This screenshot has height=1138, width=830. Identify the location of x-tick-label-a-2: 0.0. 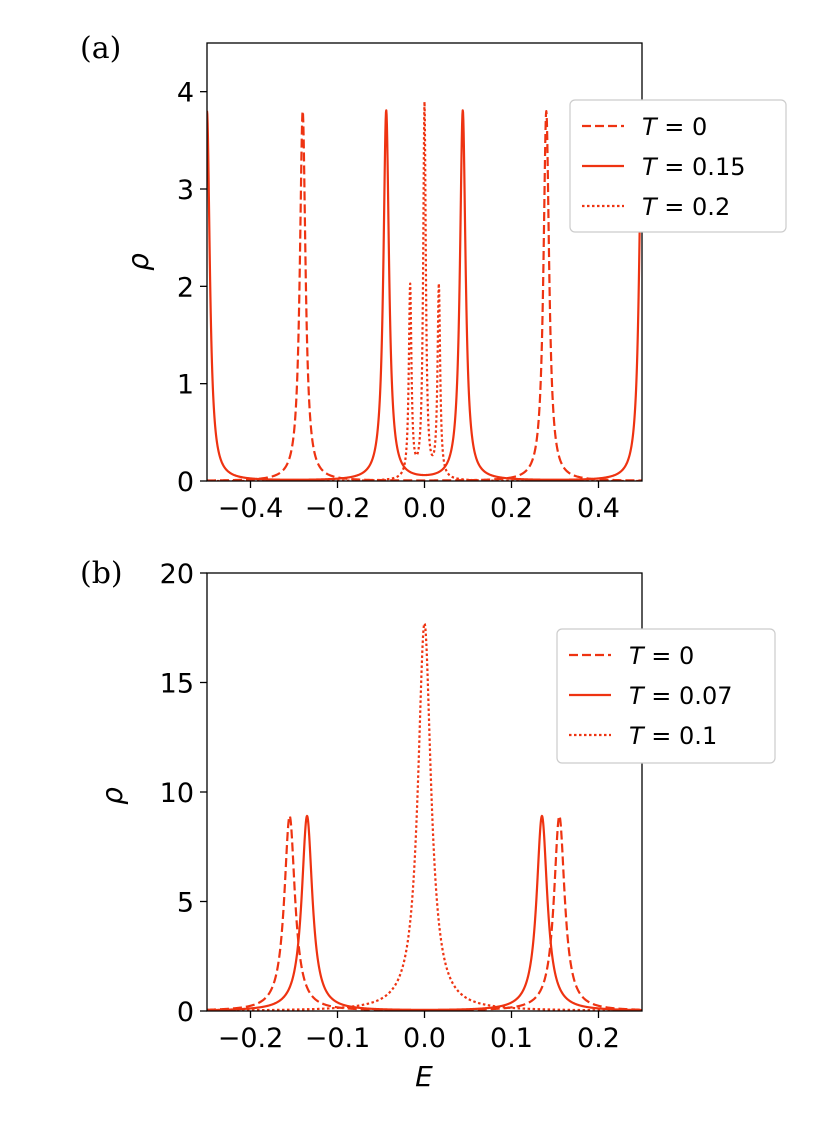
(424, 508).